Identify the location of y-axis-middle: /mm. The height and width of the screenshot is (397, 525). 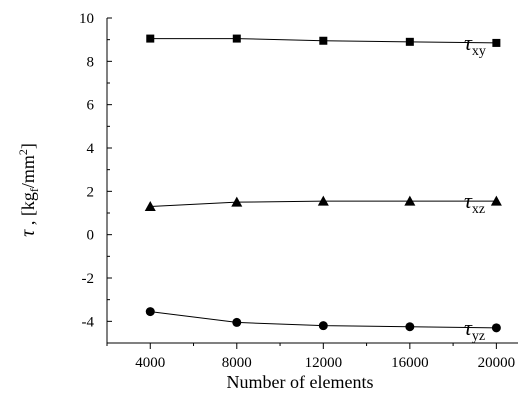
(28, 171).